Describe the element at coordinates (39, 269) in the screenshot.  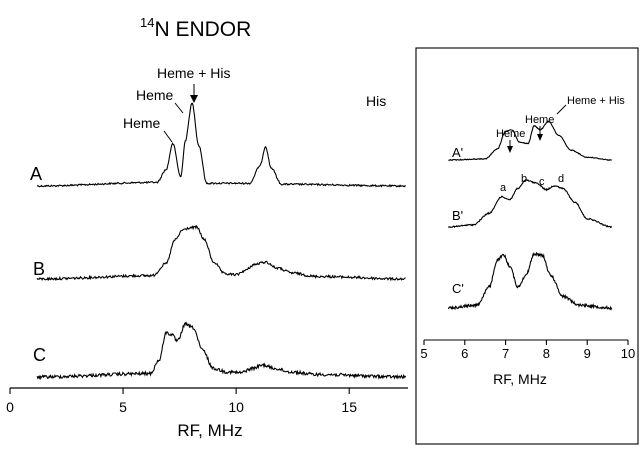
I see `trace-label-b: B` at that location.